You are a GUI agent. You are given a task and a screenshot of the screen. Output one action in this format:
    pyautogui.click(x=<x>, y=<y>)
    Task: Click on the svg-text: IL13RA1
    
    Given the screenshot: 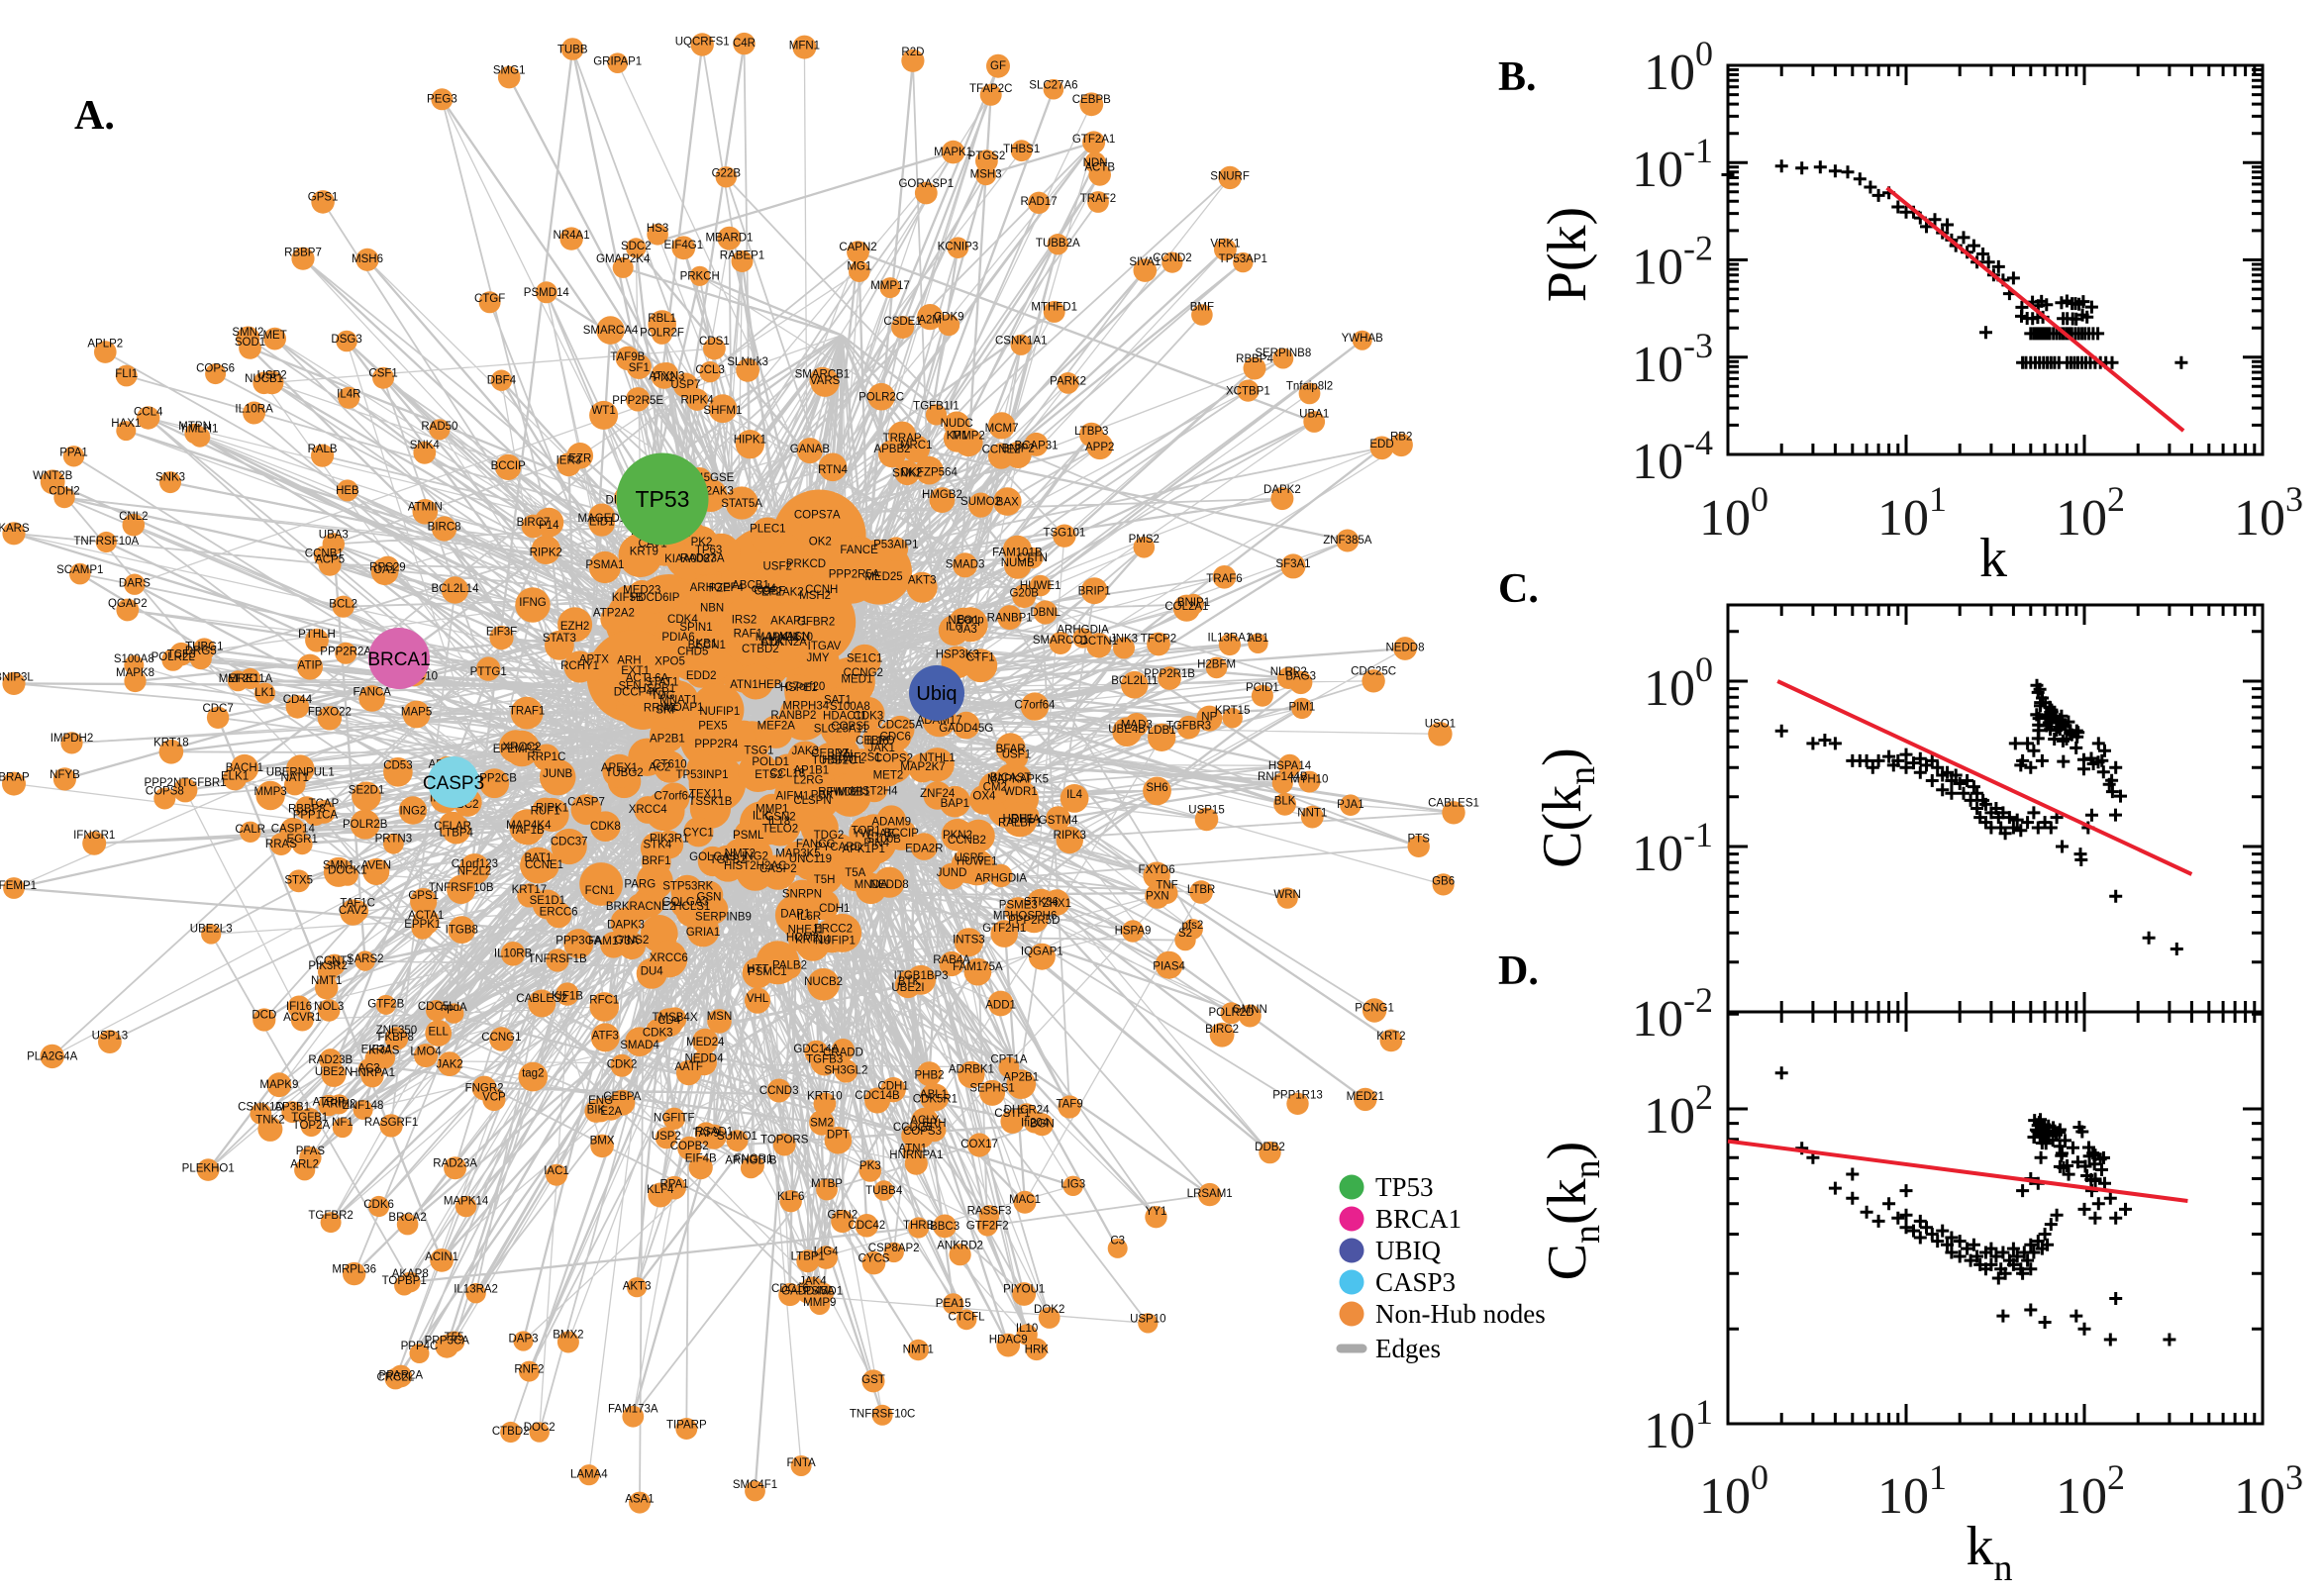 What is the action you would take?
    pyautogui.click(x=1230, y=639)
    